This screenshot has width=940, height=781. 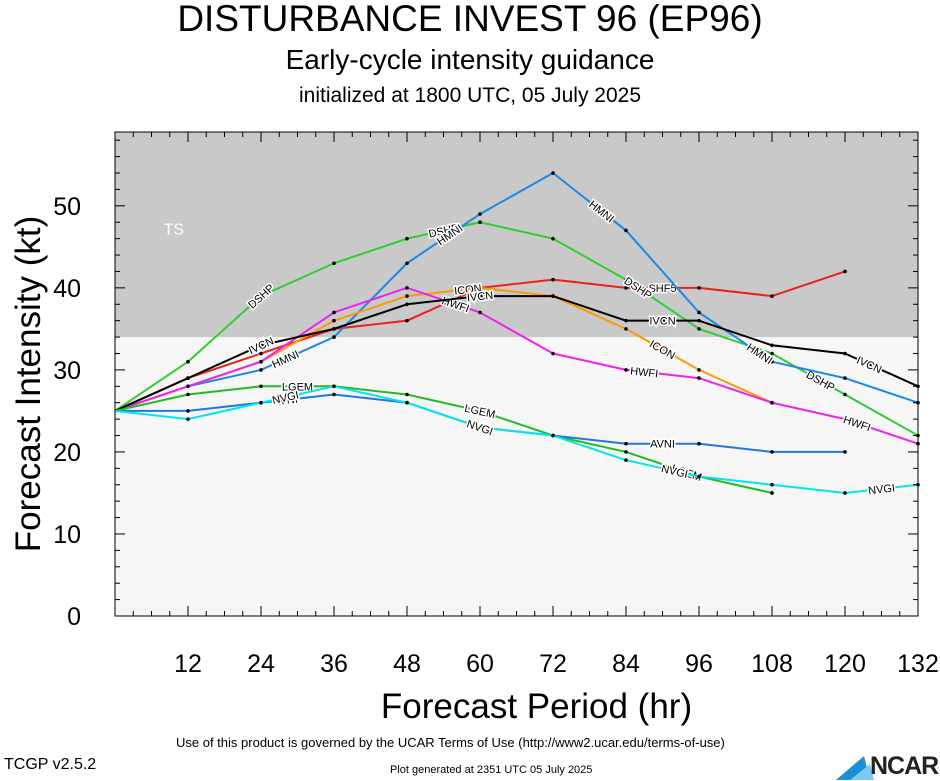 What do you see at coordinates (553, 664) in the screenshot?
I see `x-tick-label: 72` at bounding box center [553, 664].